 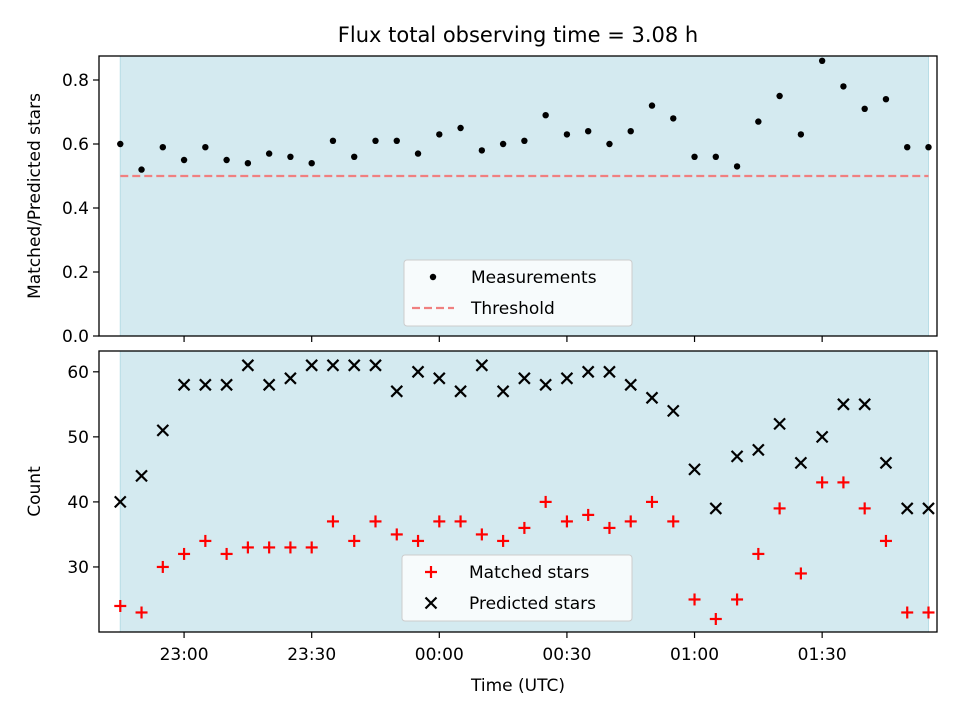 I want to click on legend-label: Predicted stars, so click(x=532, y=604).